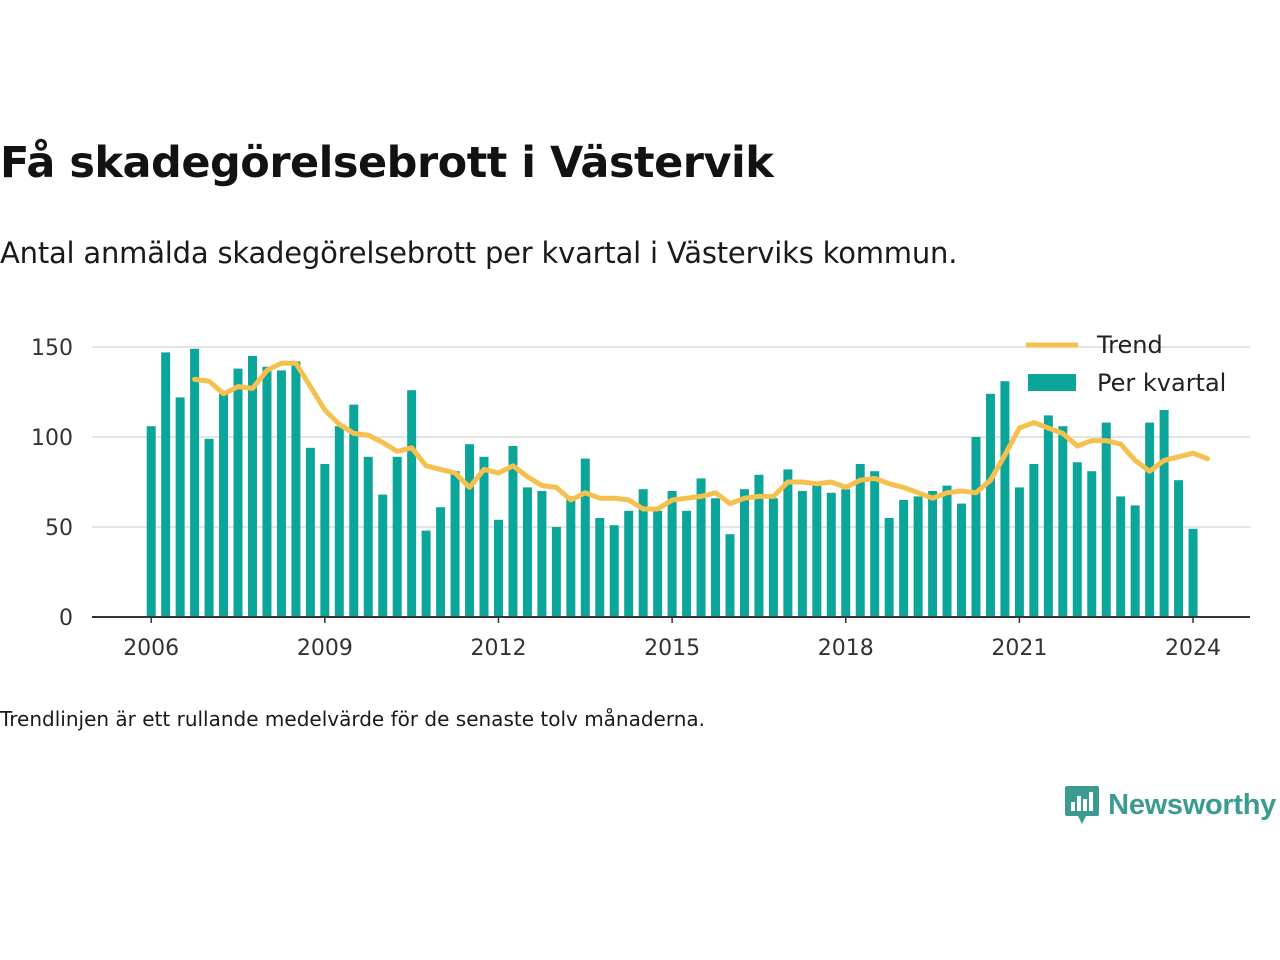 The height and width of the screenshot is (960, 1280). Describe the element at coordinates (52, 483) in the screenshot. I see `y-axis-ticks: 0 50 100 150` at that location.